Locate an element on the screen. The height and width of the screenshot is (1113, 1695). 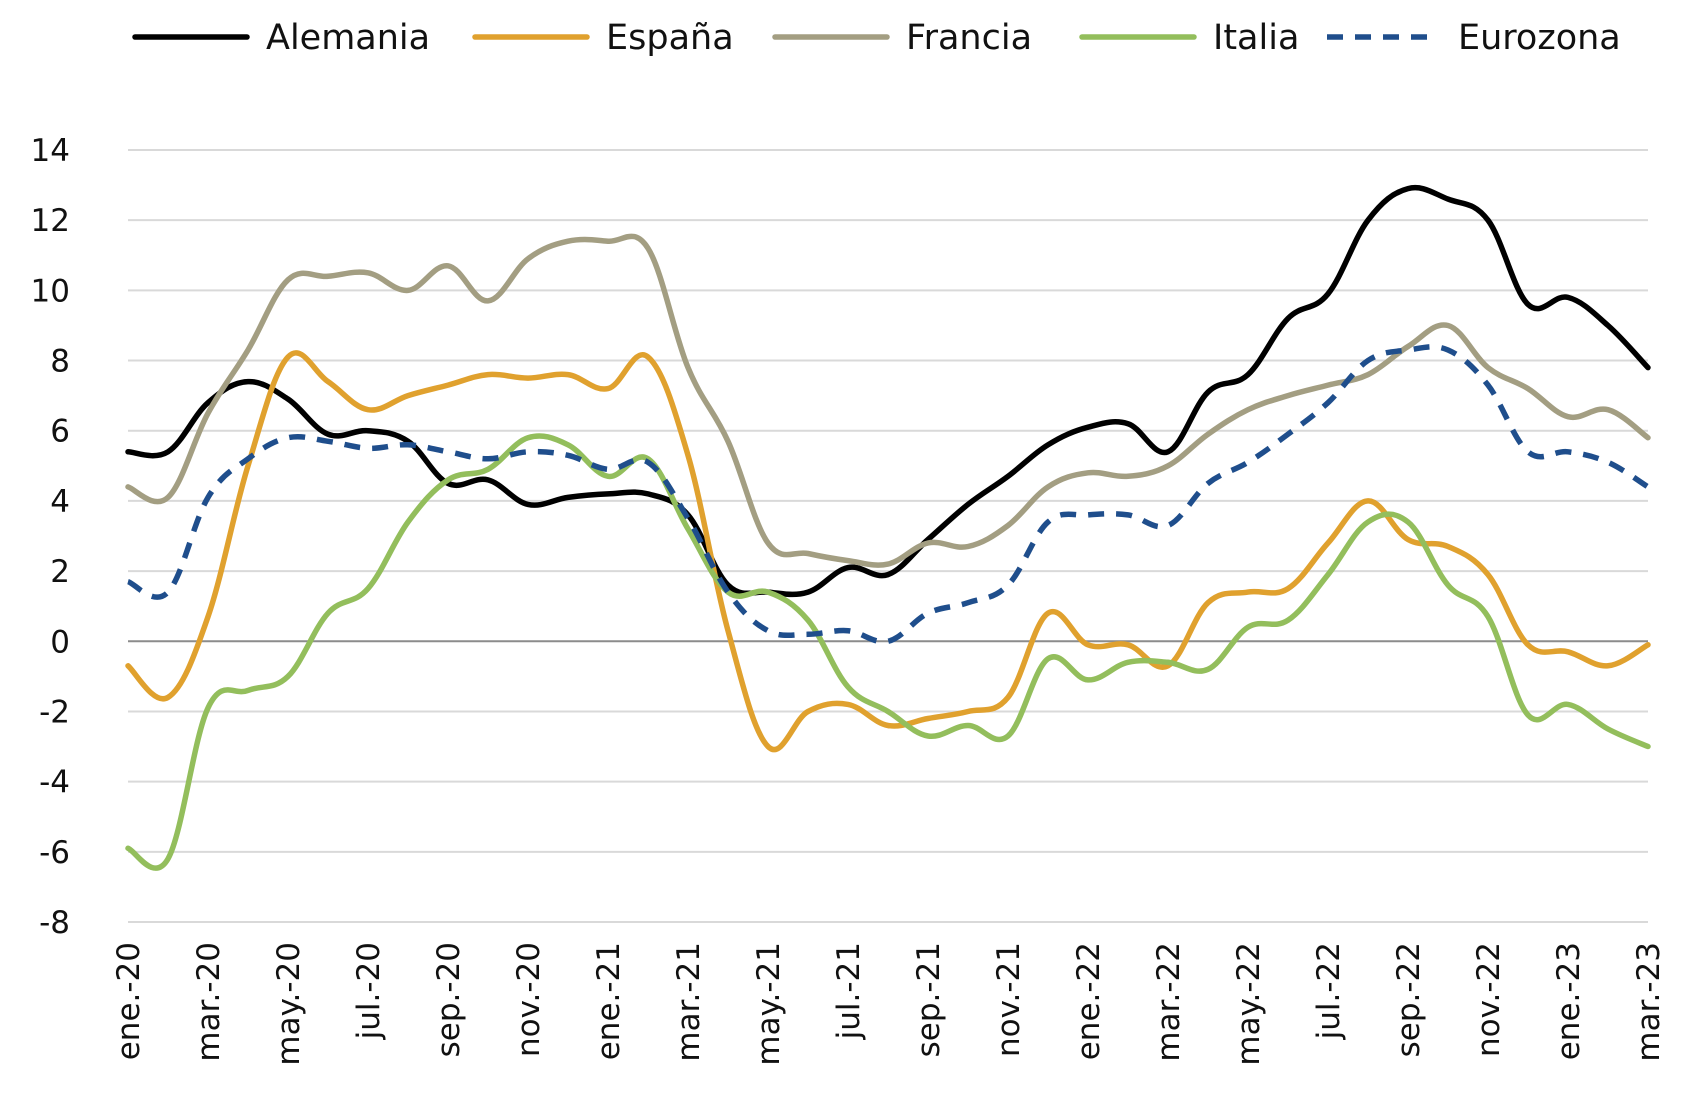
x-tick: mar.-21 is located at coordinates (689, 1002).